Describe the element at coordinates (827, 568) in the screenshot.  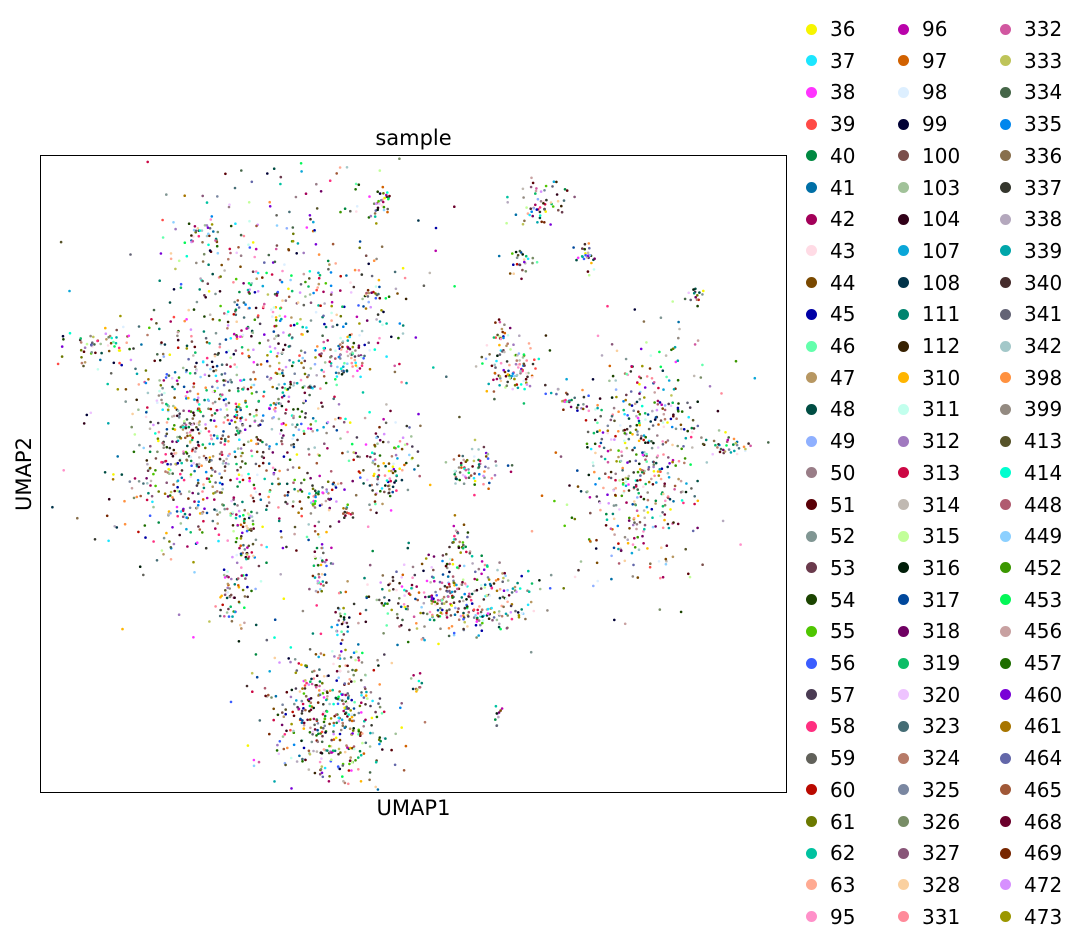
I see `legend-item: 53` at that location.